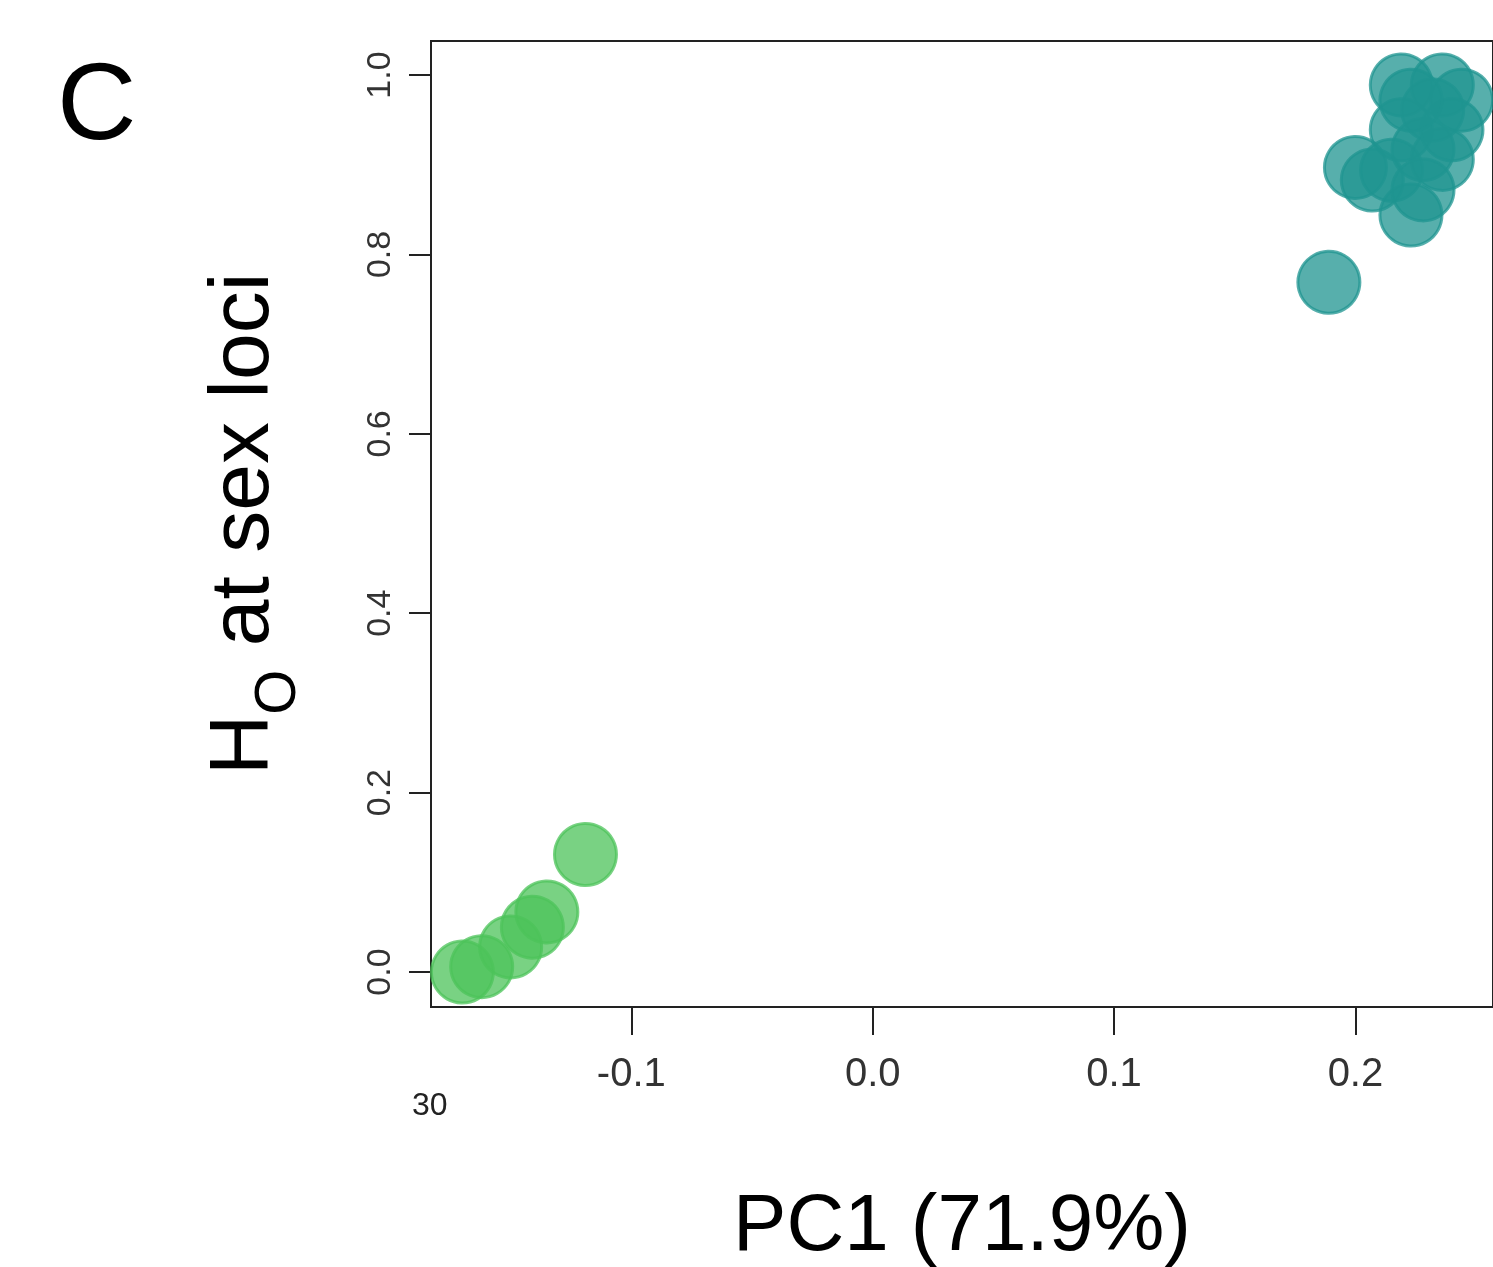 Image resolution: width=1493 pixels, height=1267 pixels. Describe the element at coordinates (378, 613) in the screenshot. I see `y-tick-label: 0.4` at that location.